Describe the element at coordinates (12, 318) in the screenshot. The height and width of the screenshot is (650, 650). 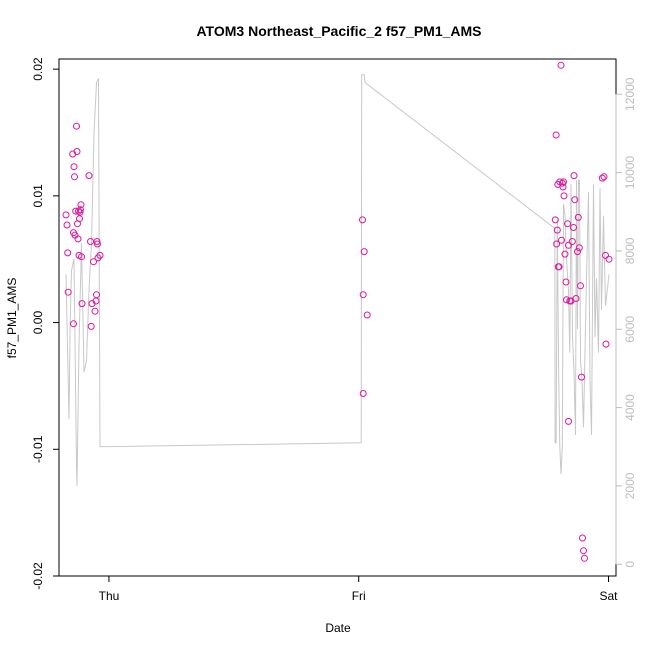
I see `y-axis-label: f57_PM1_AMS` at that location.